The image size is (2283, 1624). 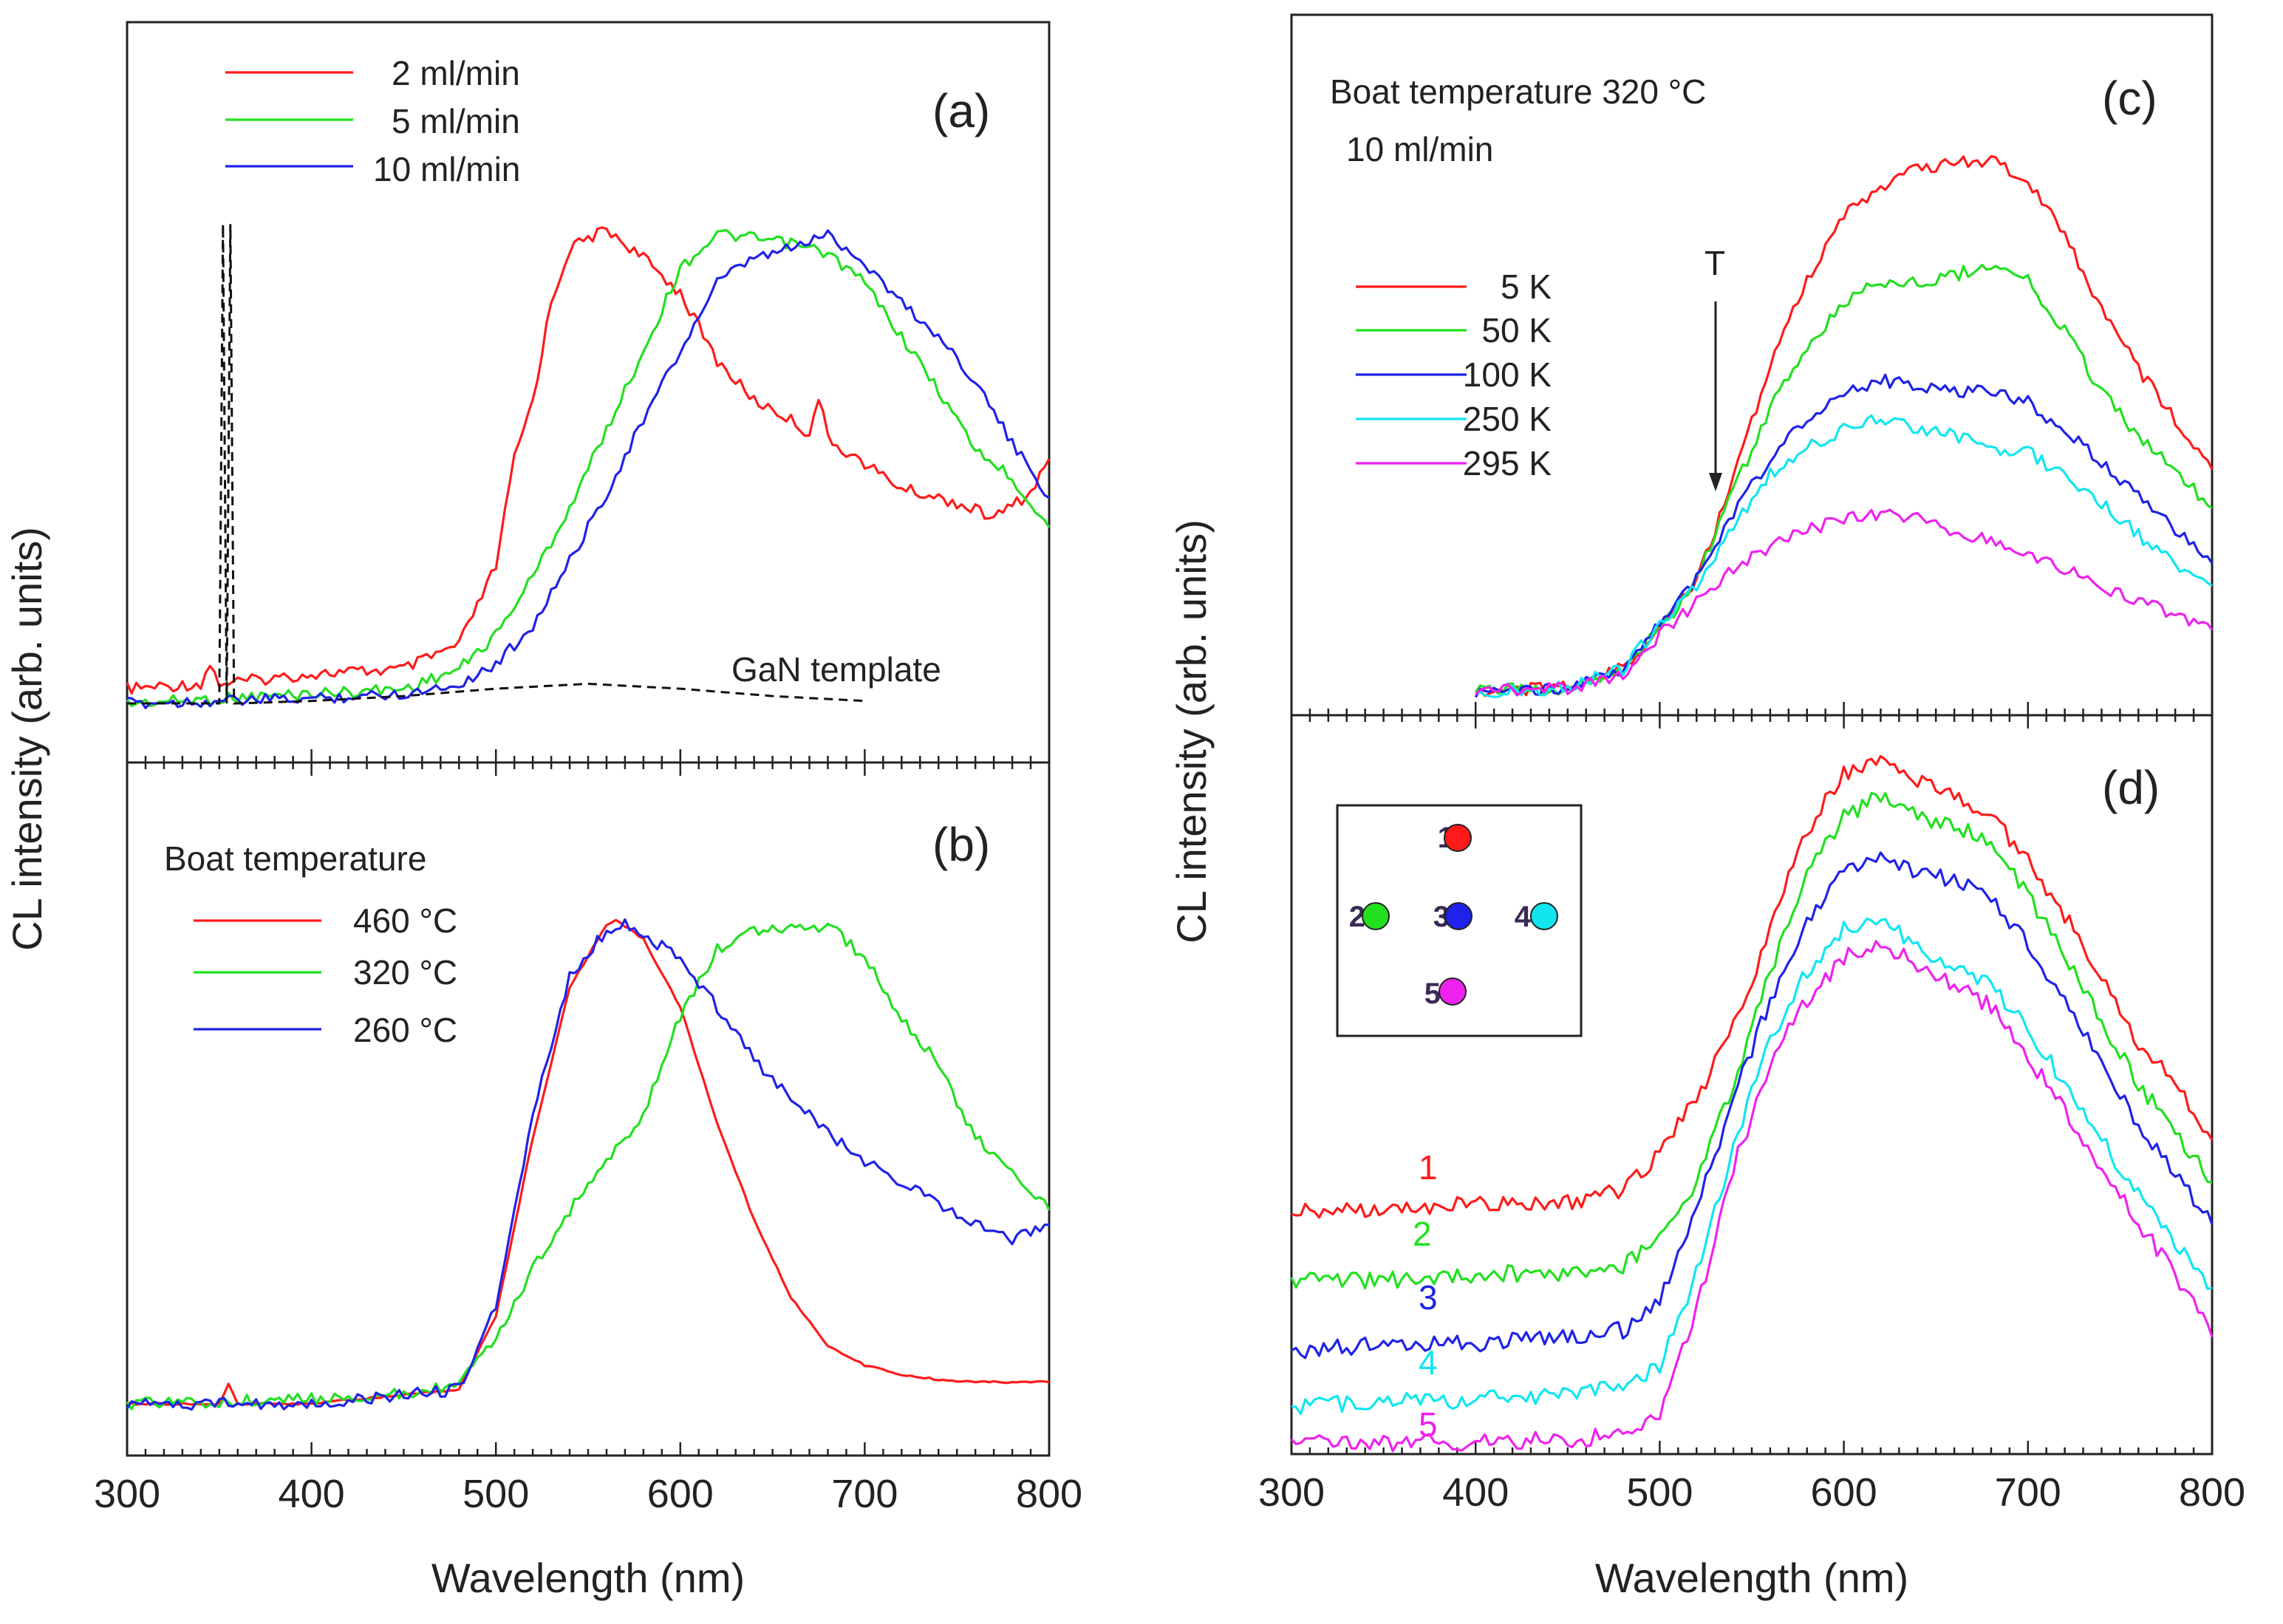 I want to click on series-a-1-line, so click(x=589, y=460).